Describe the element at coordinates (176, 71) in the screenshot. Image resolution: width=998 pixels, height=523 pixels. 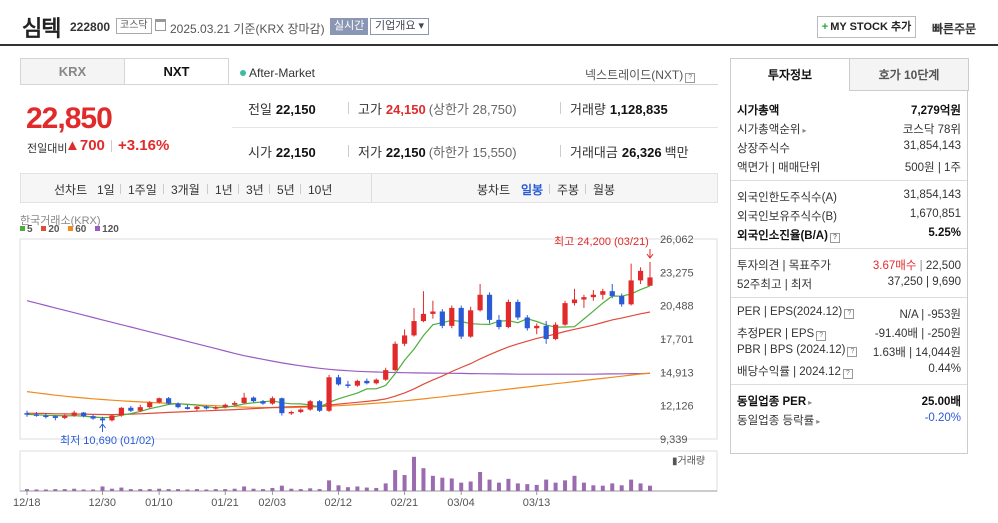
I see `tab-nxt: NXT` at that location.